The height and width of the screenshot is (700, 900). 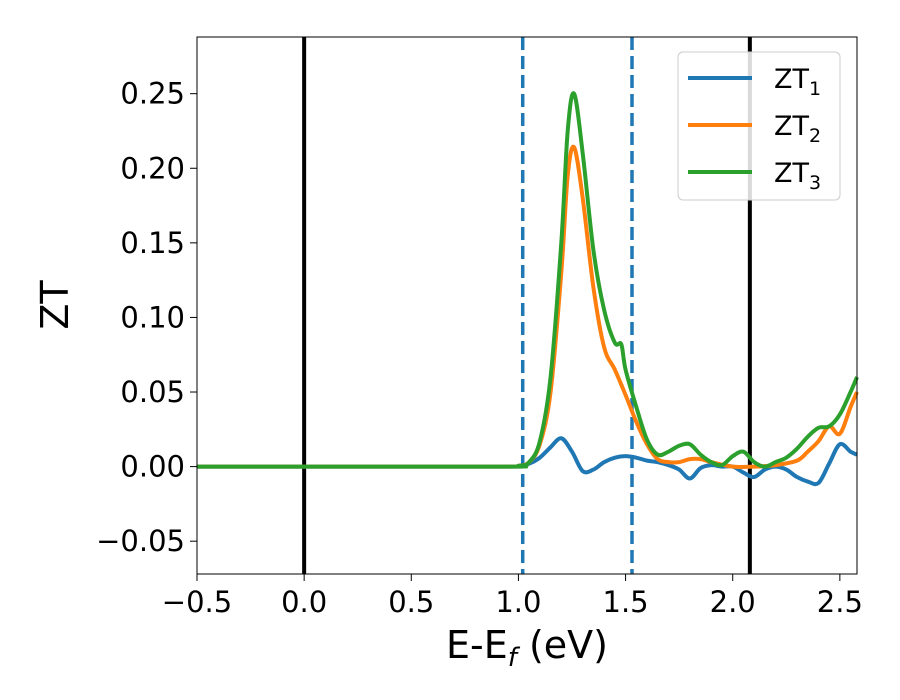 I want to click on legend-label-zt2: ZT2, so click(x=797, y=129).